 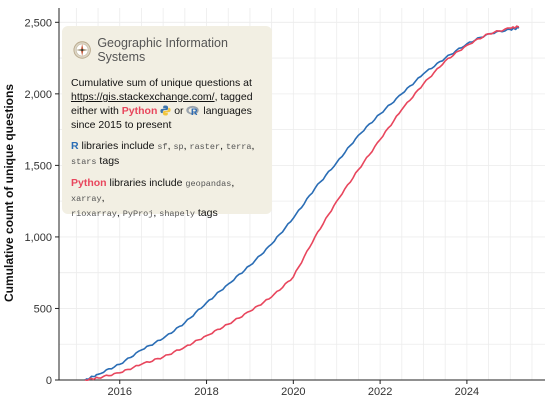 I want to click on x-tick-label: 2024, so click(x=467, y=392).